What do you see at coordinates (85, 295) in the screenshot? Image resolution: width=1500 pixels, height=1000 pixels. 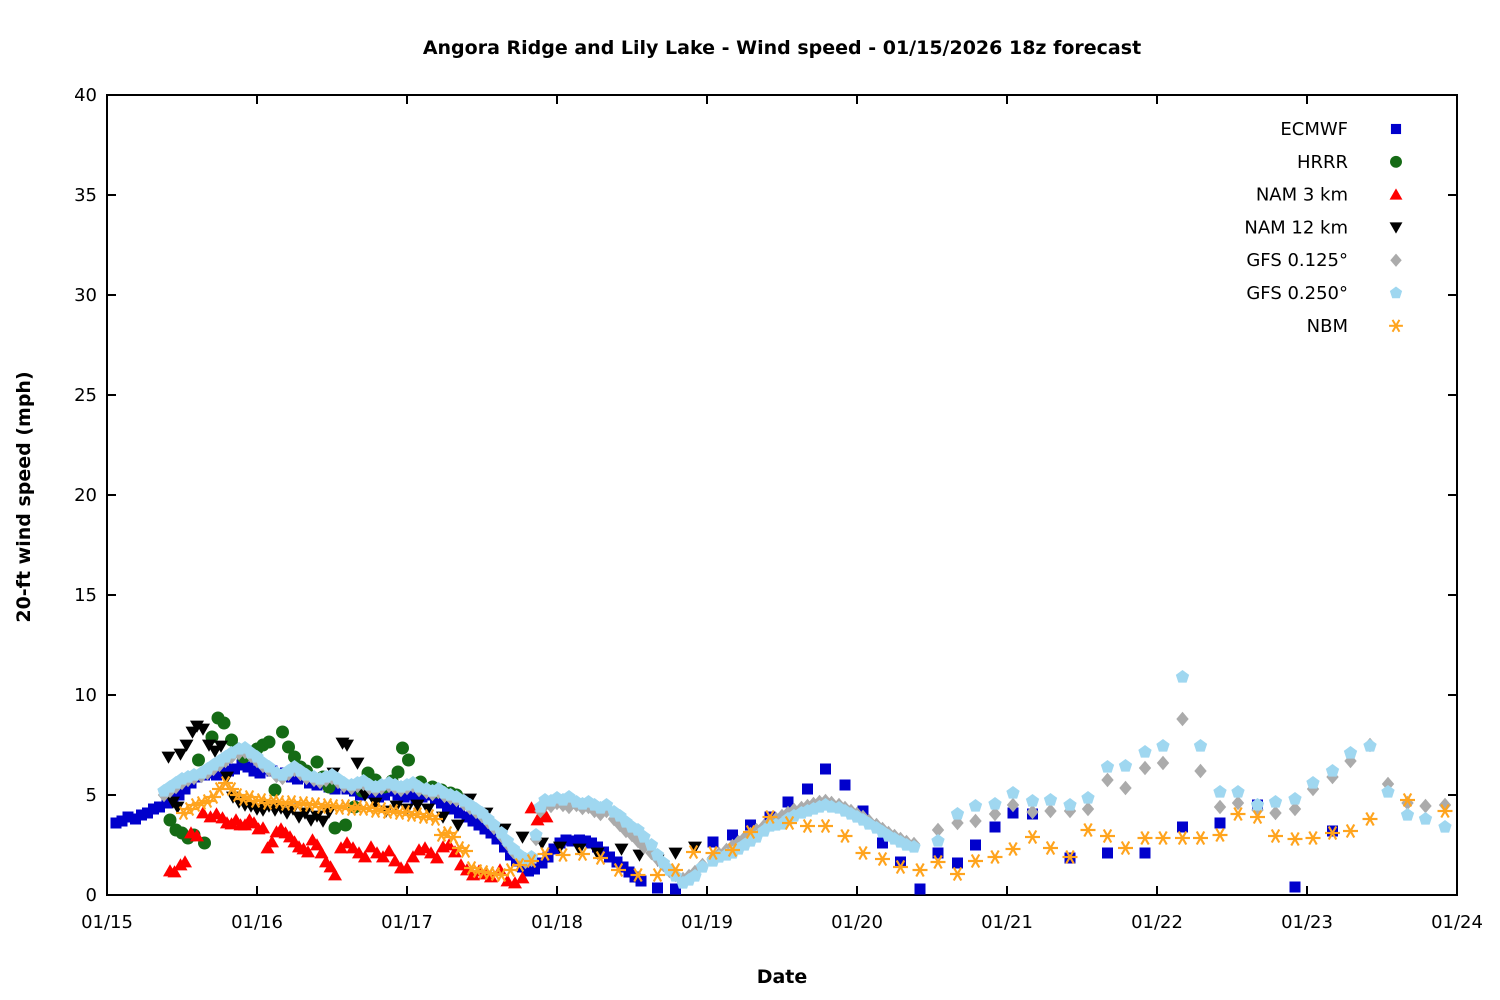 I see `y-tick-label: 30` at bounding box center [85, 295].